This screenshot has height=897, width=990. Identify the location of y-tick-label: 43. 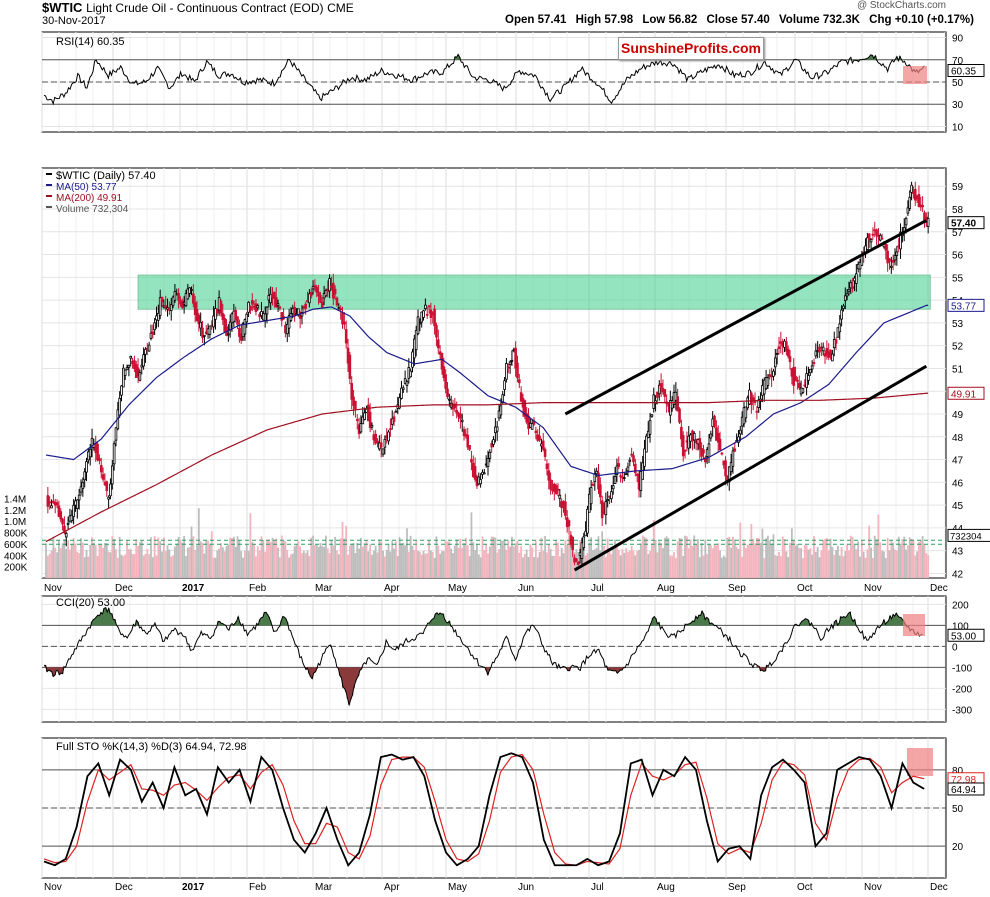
(958, 552).